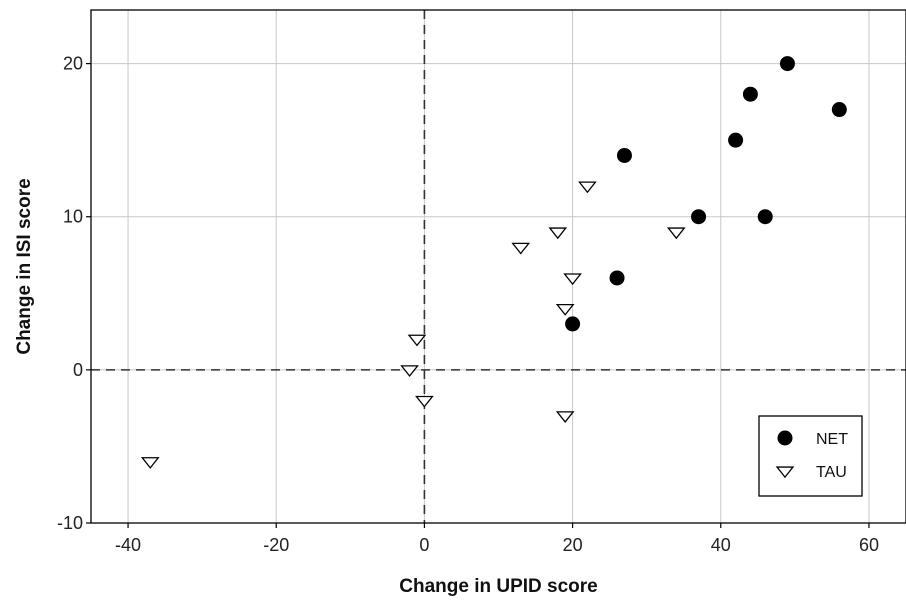 The image size is (906, 602). Describe the element at coordinates (573, 545) in the screenshot. I see `x-tick-label: 20` at that location.